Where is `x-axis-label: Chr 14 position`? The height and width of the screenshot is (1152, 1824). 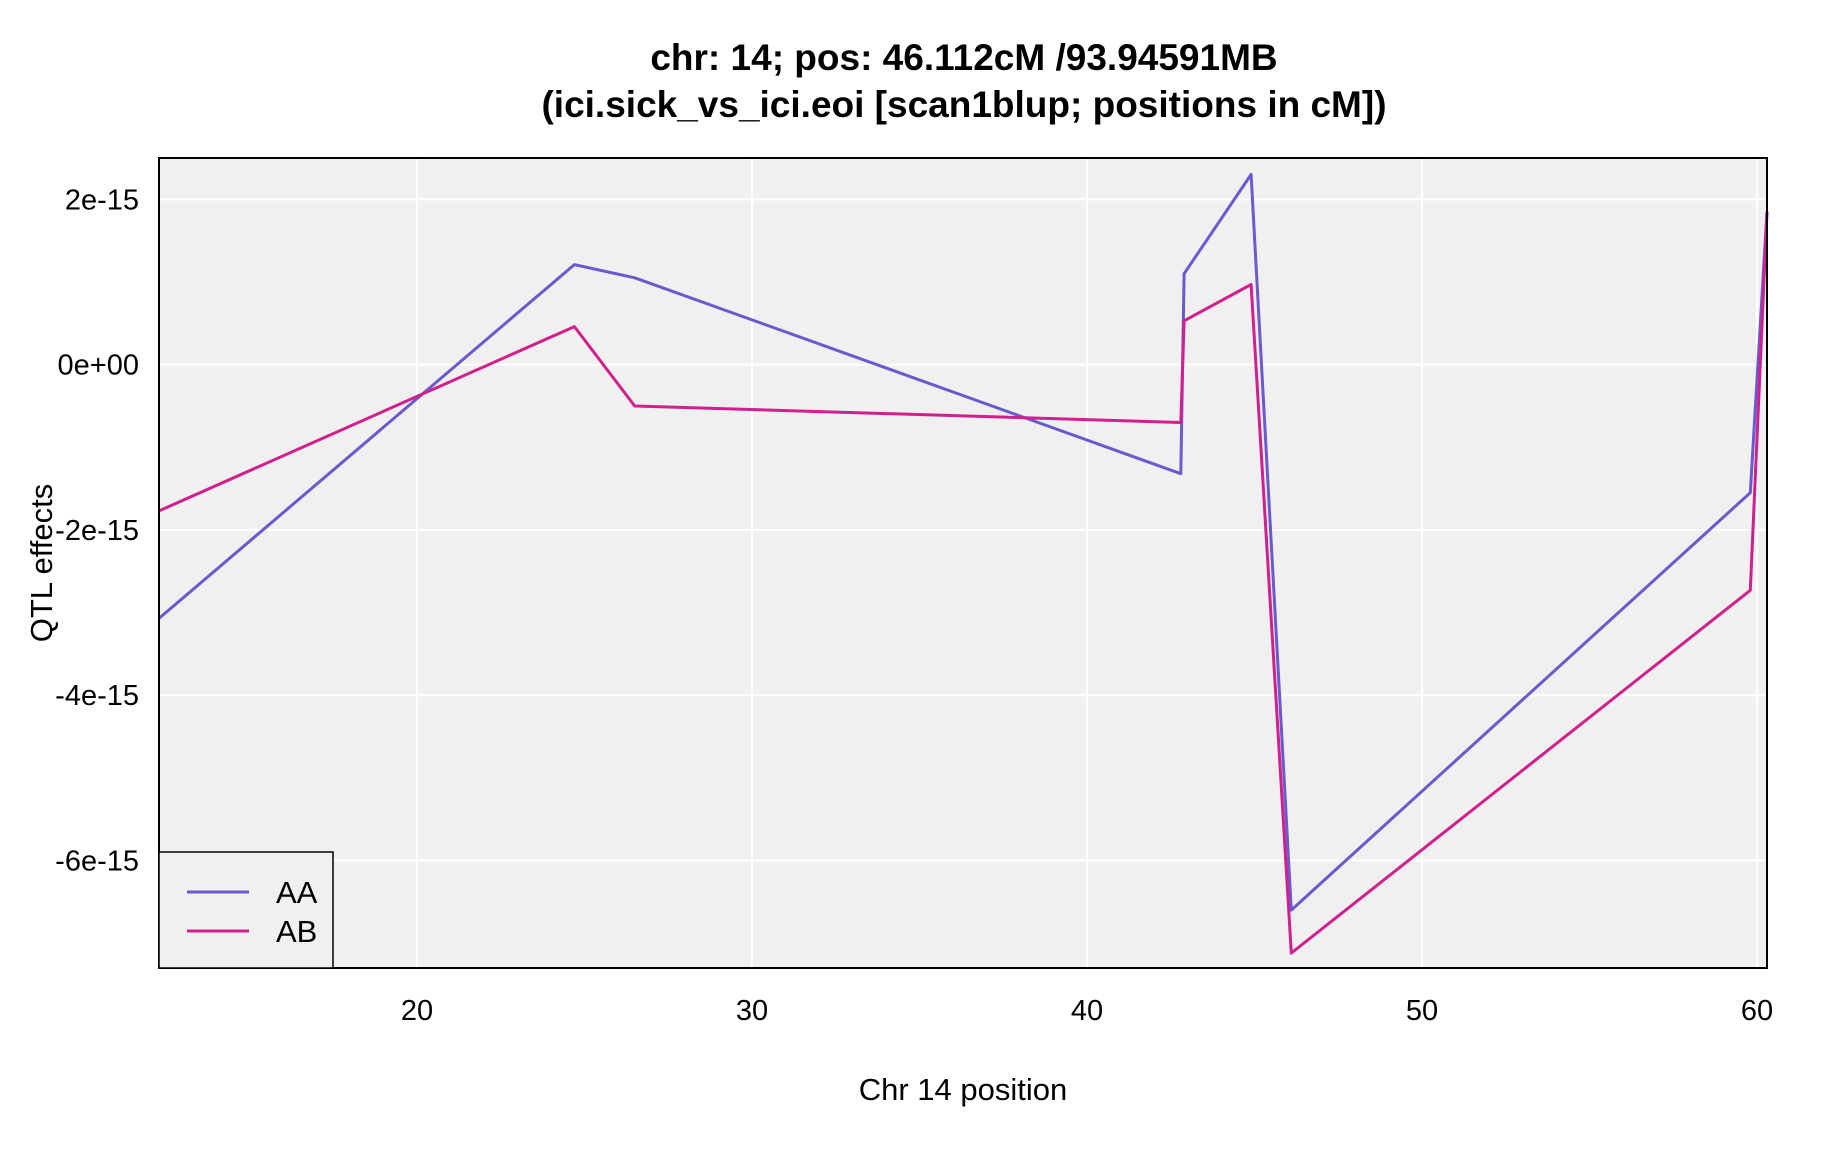 x-axis-label: Chr 14 position is located at coordinates (963, 1089).